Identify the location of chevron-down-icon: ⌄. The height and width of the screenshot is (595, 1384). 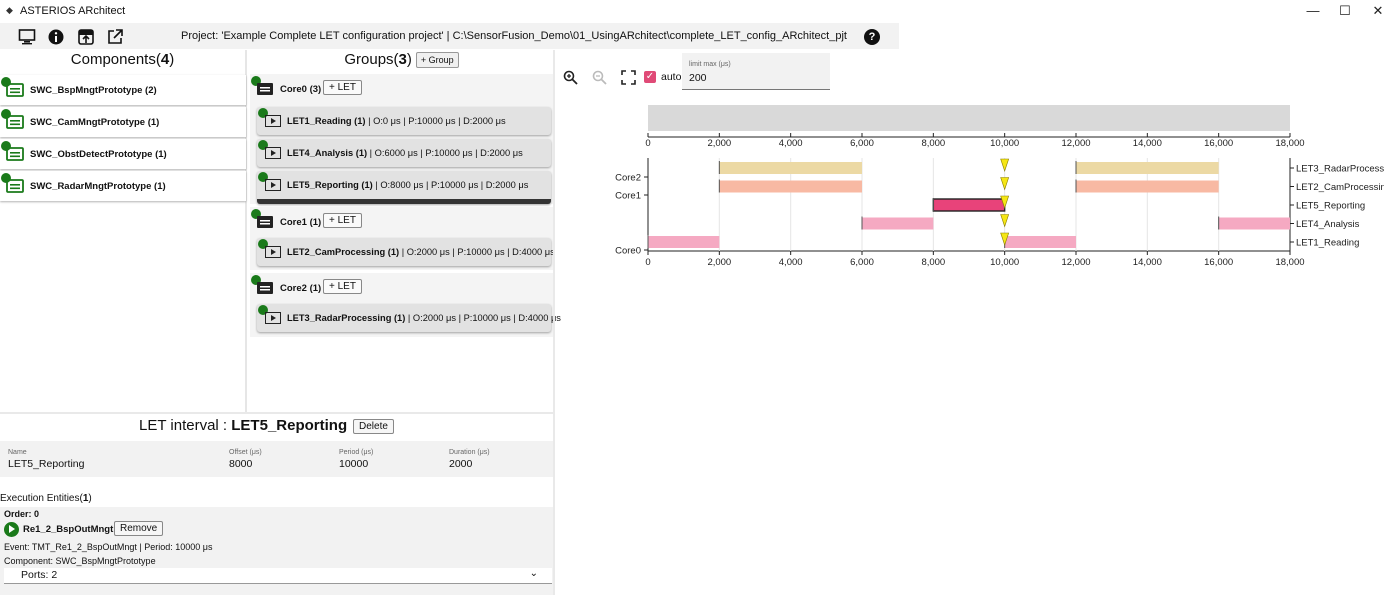
(533, 573).